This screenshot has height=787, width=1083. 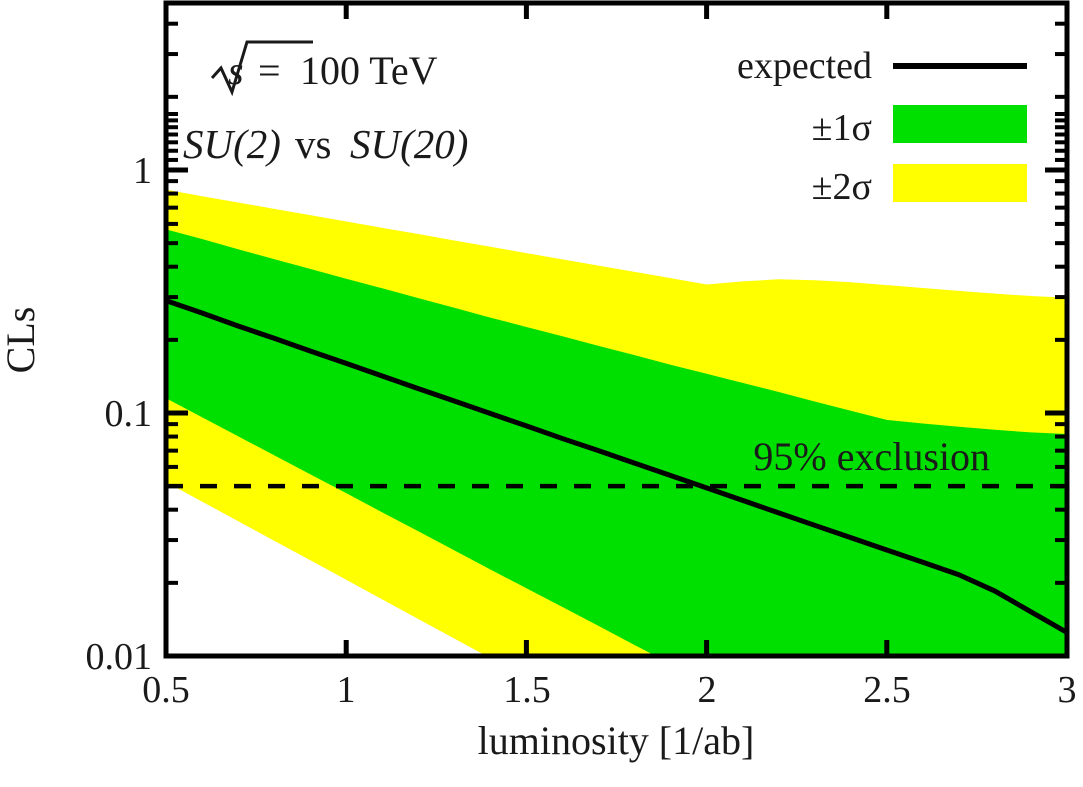 I want to click on annotation-exclusion: 95% exclusion, so click(x=871, y=456).